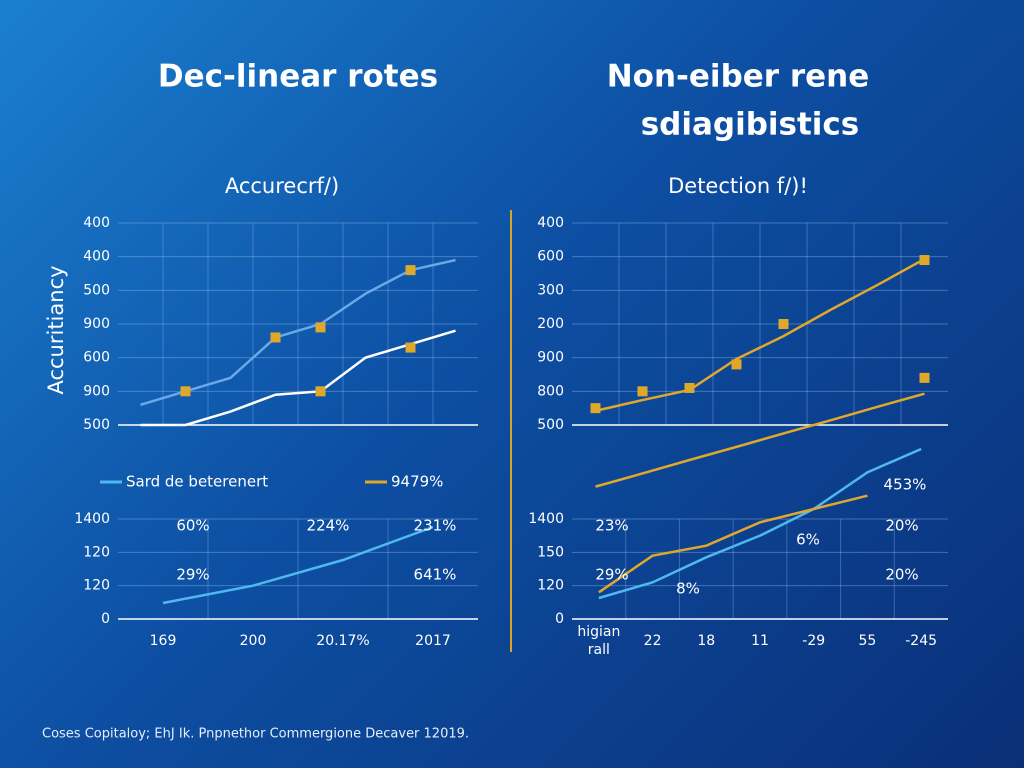 The height and width of the screenshot is (768, 1024). What do you see at coordinates (298, 77) in the screenshot?
I see `slide-title: Dec-linear rotes` at bounding box center [298, 77].